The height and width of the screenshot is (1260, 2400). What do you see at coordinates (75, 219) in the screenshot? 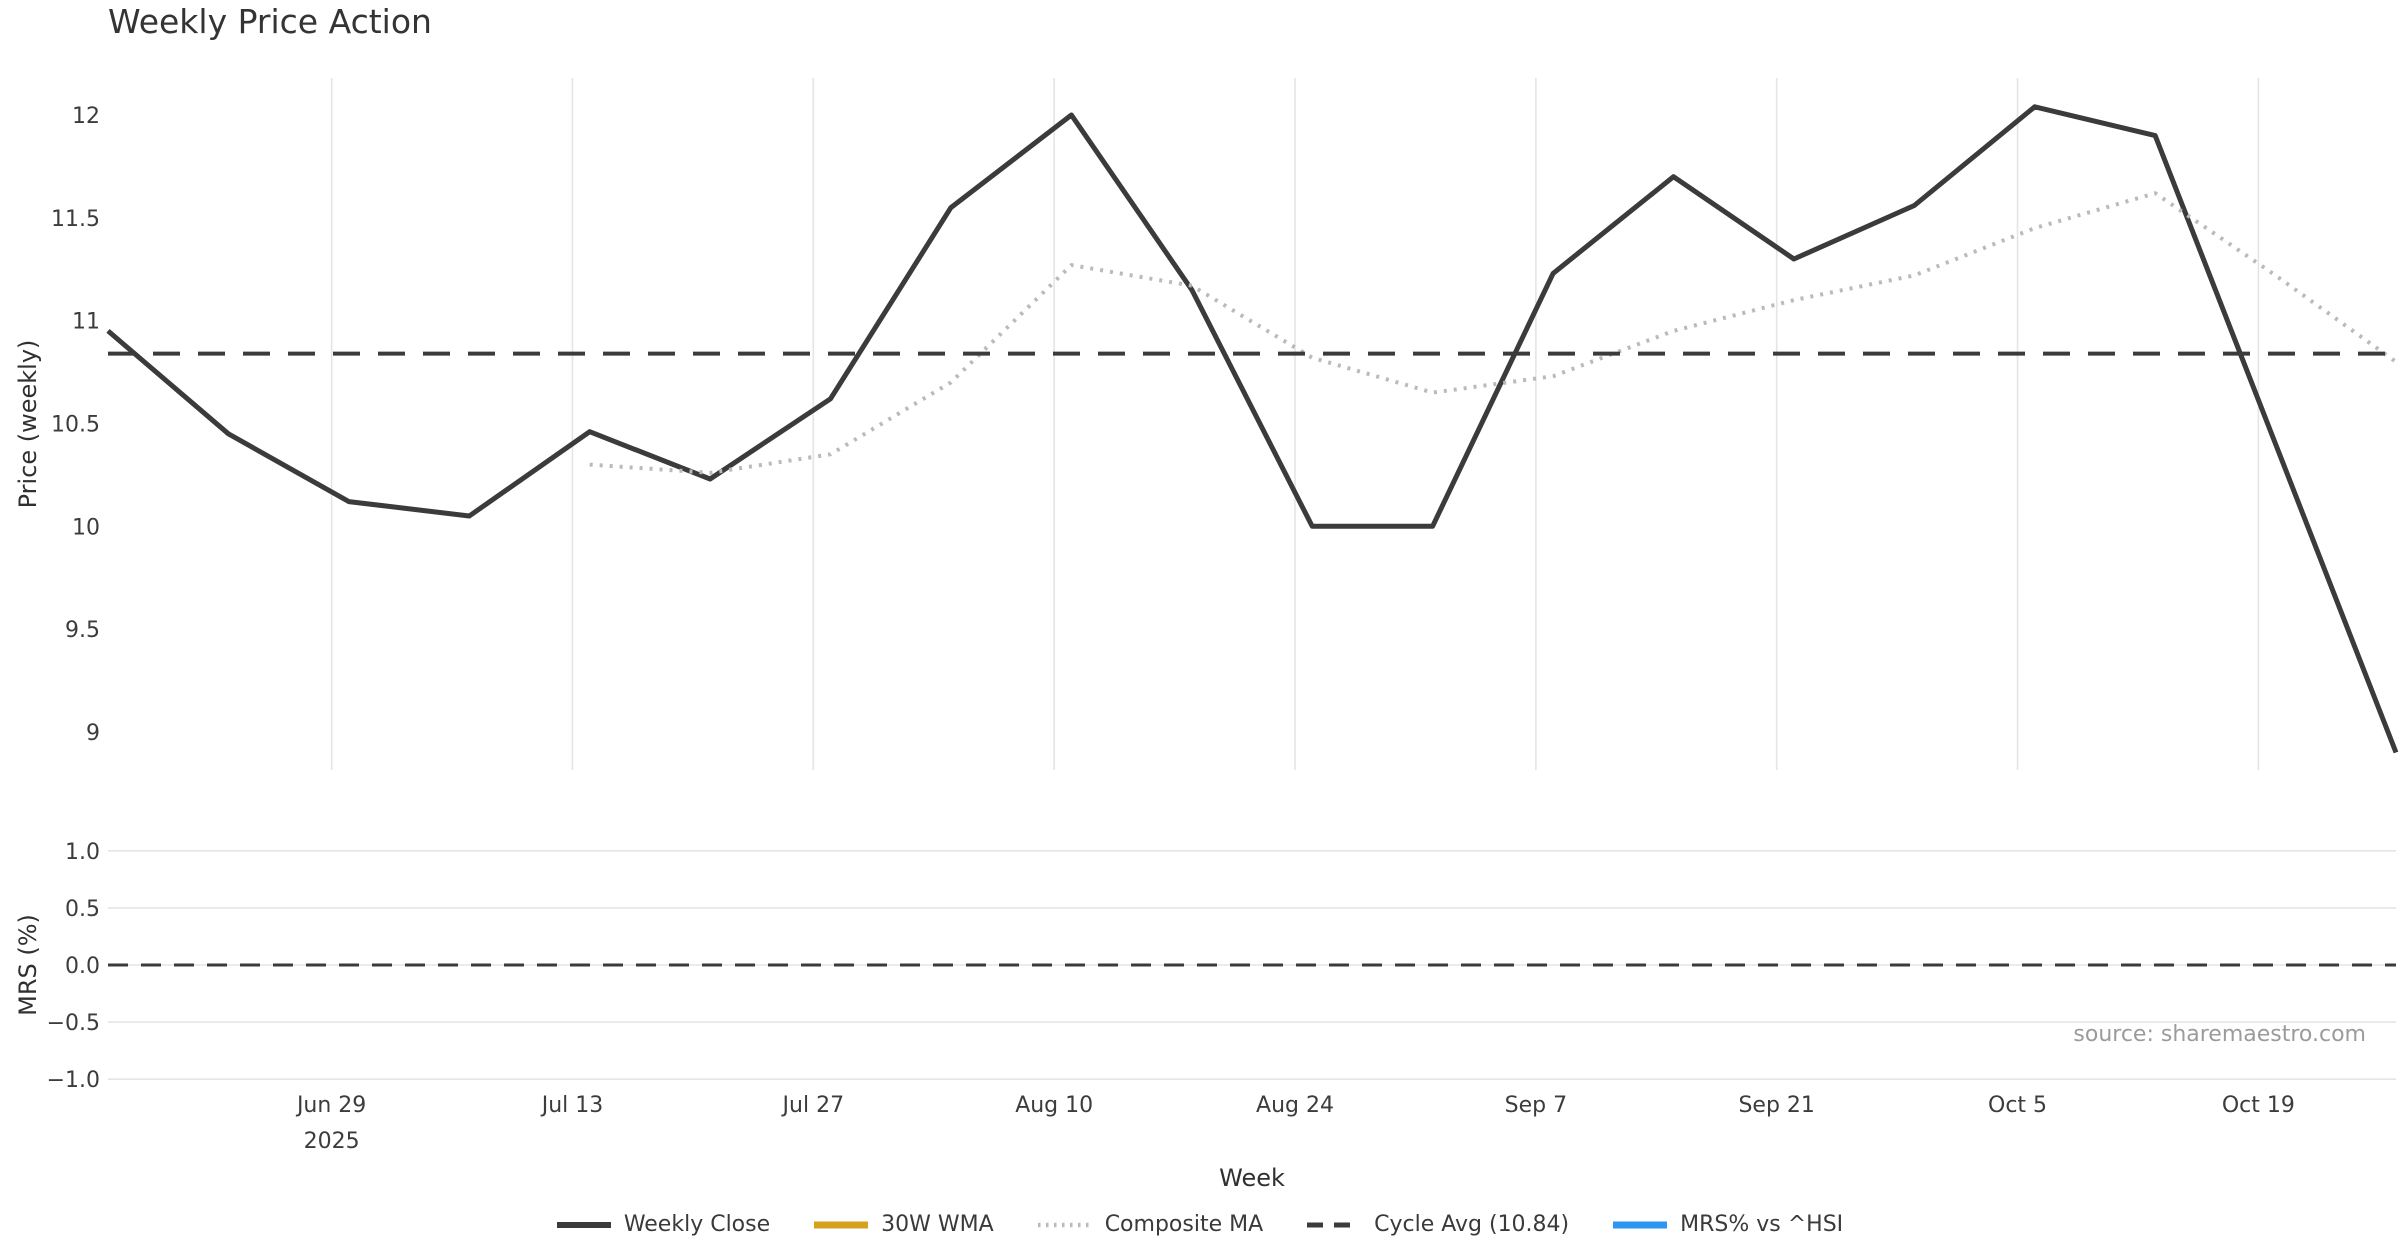
I see `y-tick-label: 11.5` at bounding box center [75, 219].